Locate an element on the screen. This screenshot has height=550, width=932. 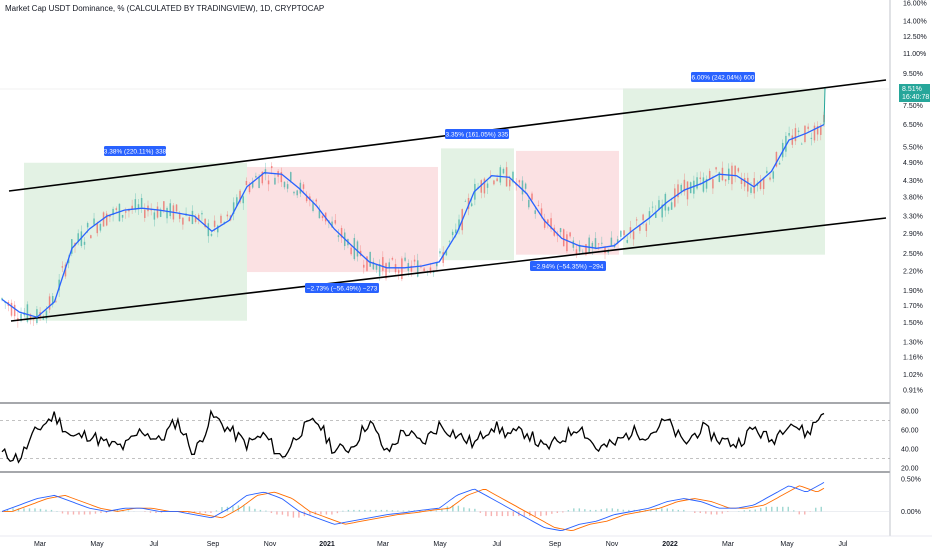
range-label-text: −2.94% (−54.35%) −294 is located at coordinates (568, 267).